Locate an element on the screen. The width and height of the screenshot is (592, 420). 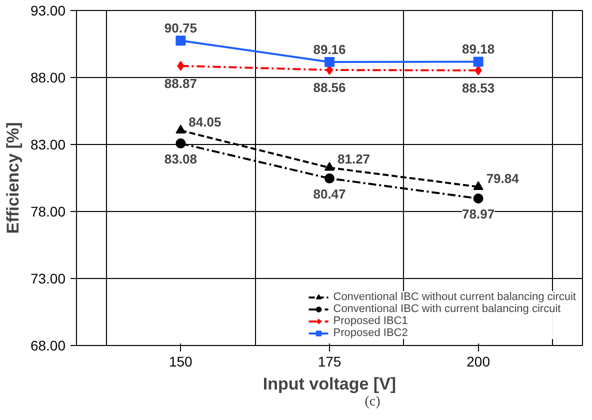
y-tick-label: 88.00 is located at coordinates (48, 78).